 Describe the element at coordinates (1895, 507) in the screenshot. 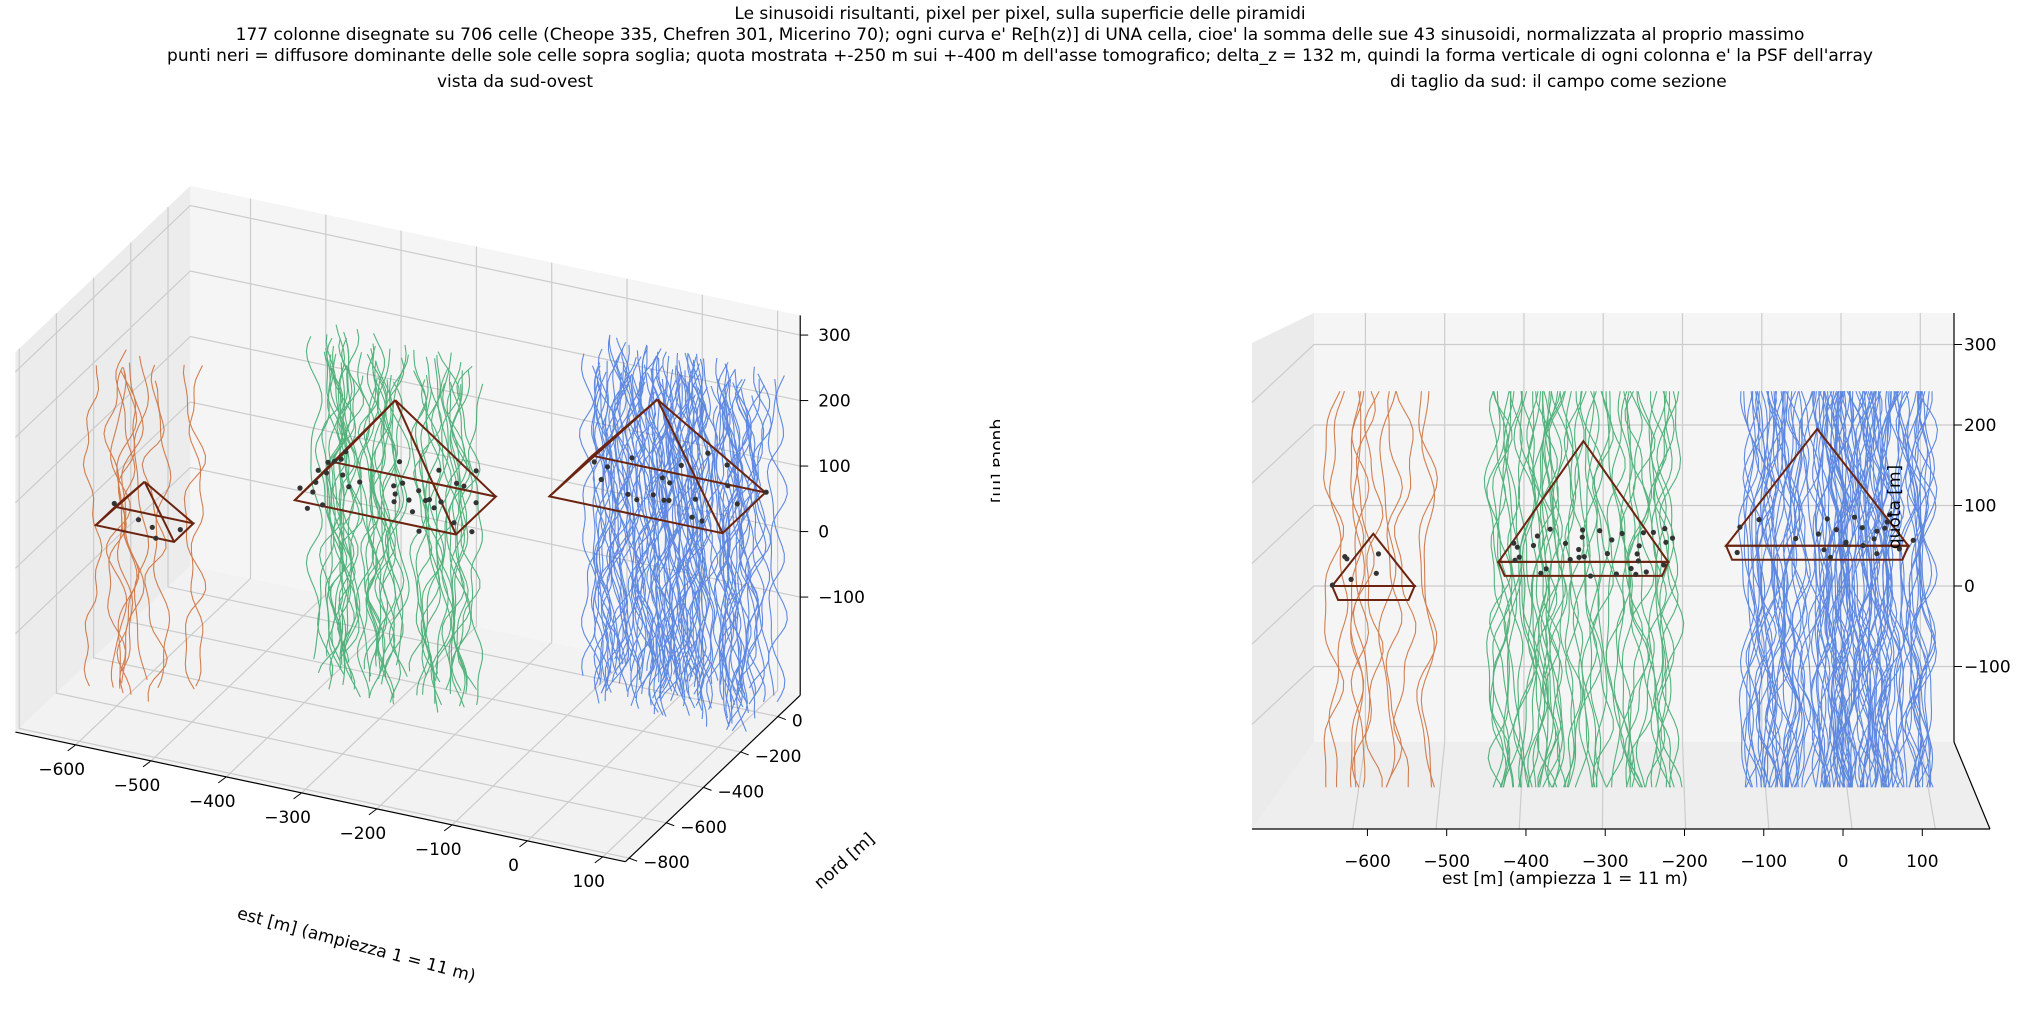

I see `z-axis-label: quota [m]` at that location.